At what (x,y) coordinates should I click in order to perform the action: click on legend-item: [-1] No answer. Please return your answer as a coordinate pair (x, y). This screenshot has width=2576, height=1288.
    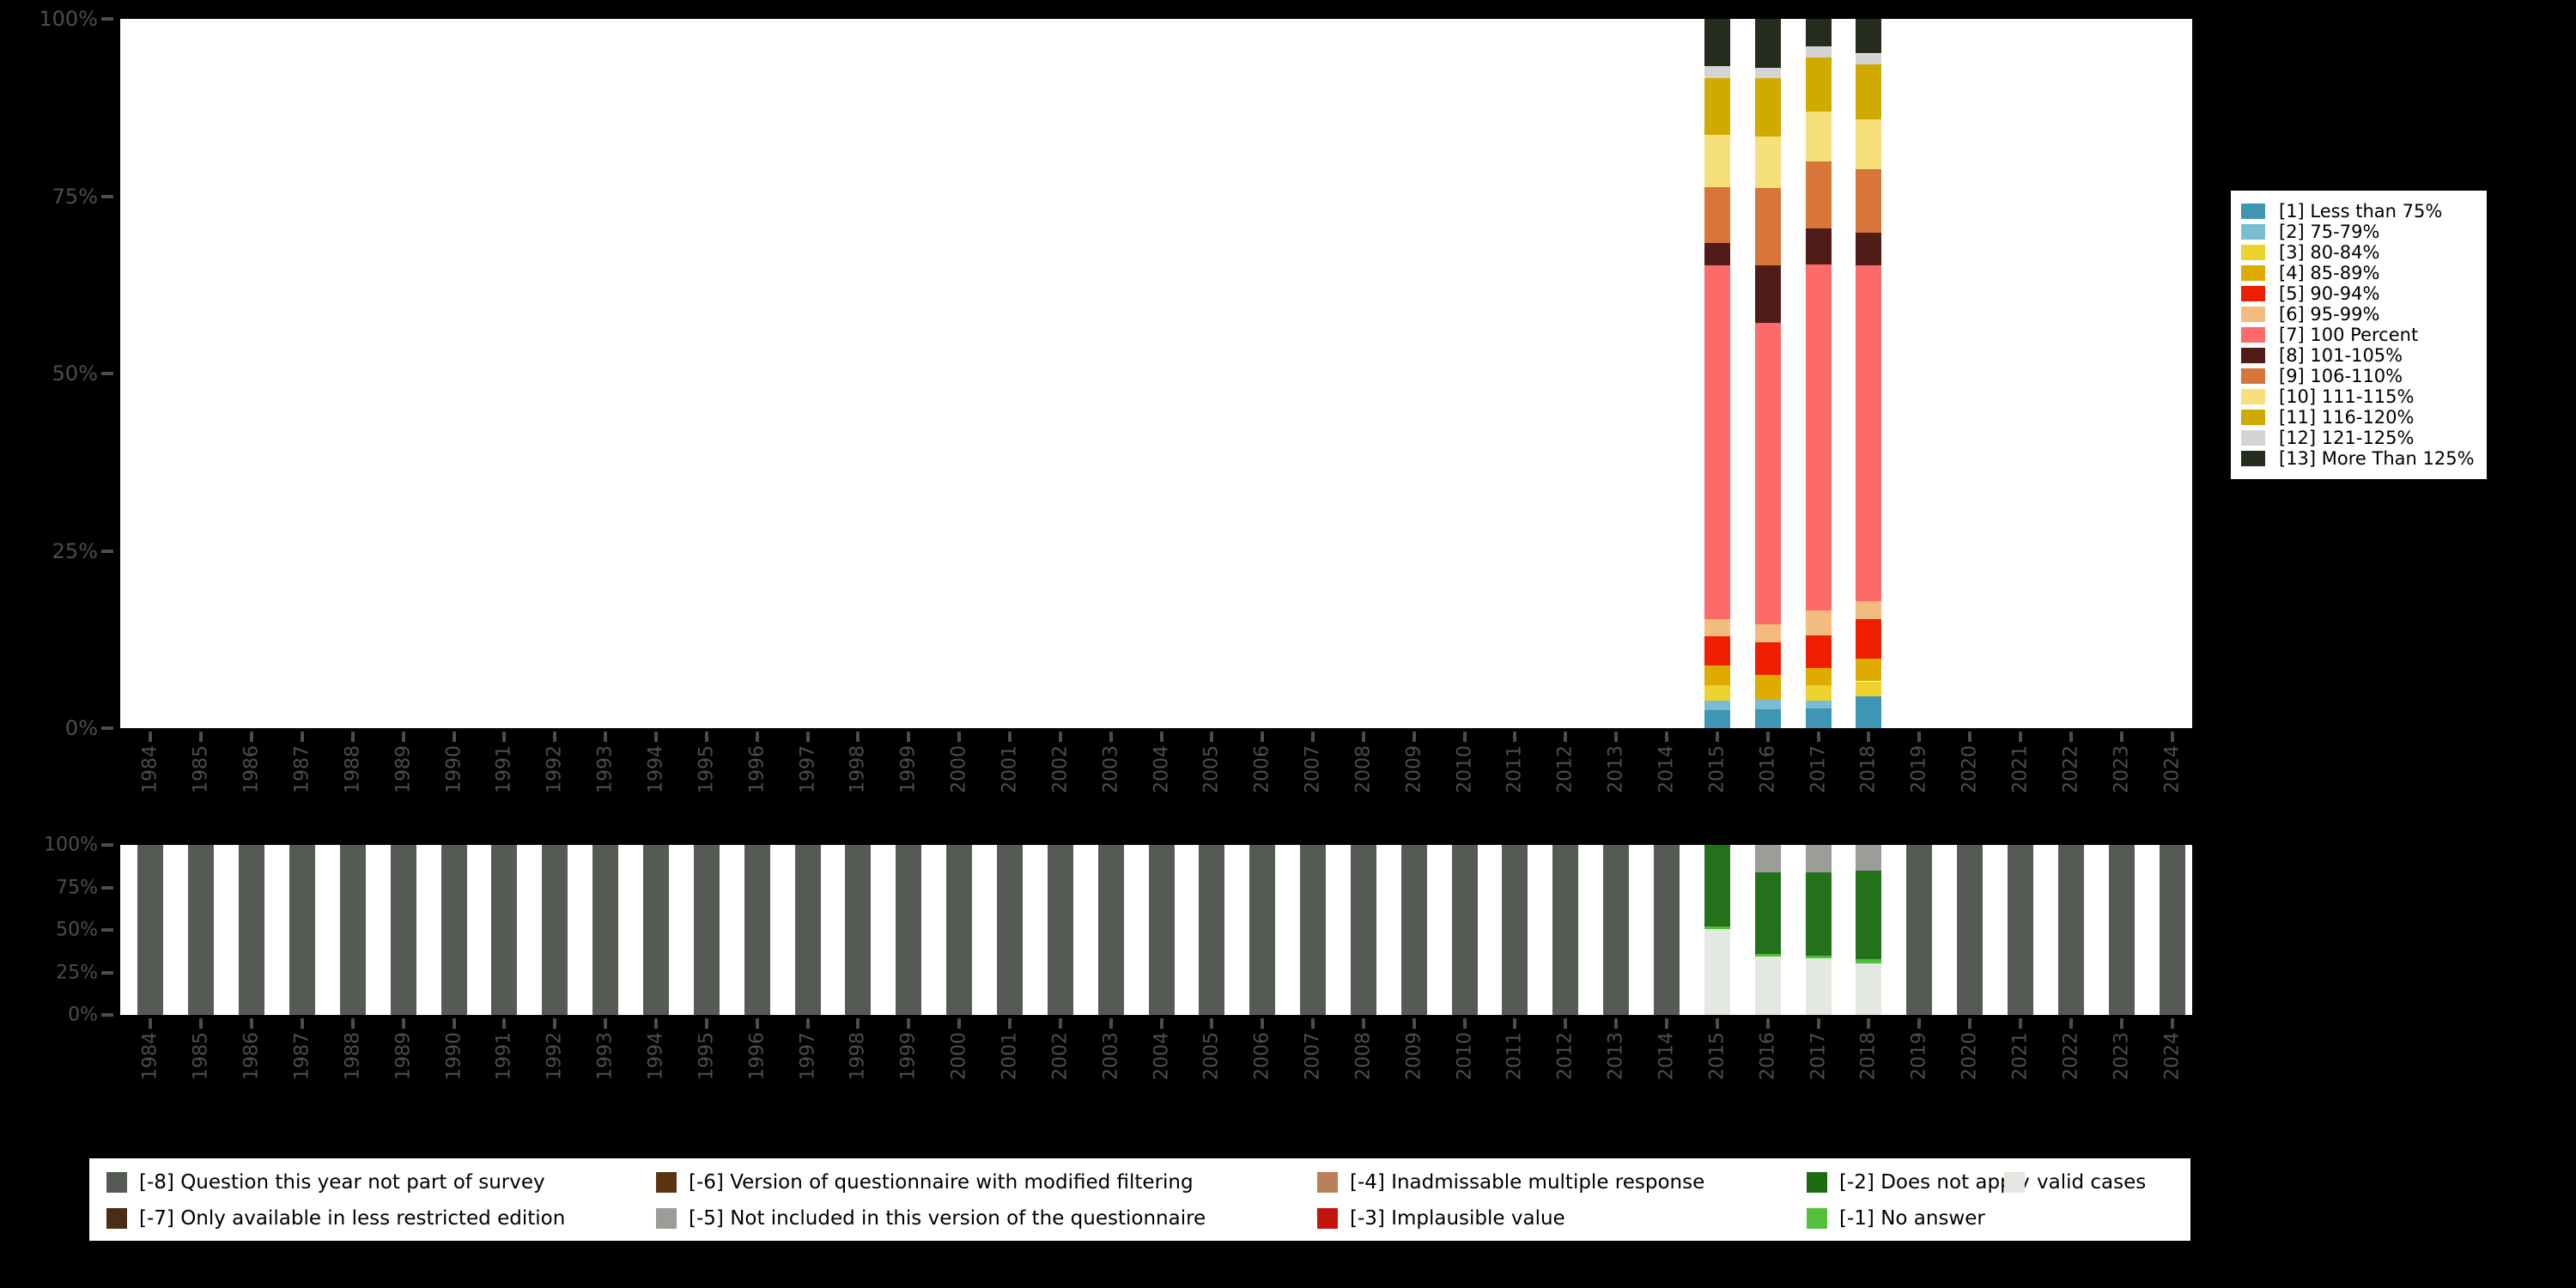
    Looking at the image, I should click on (1896, 1218).